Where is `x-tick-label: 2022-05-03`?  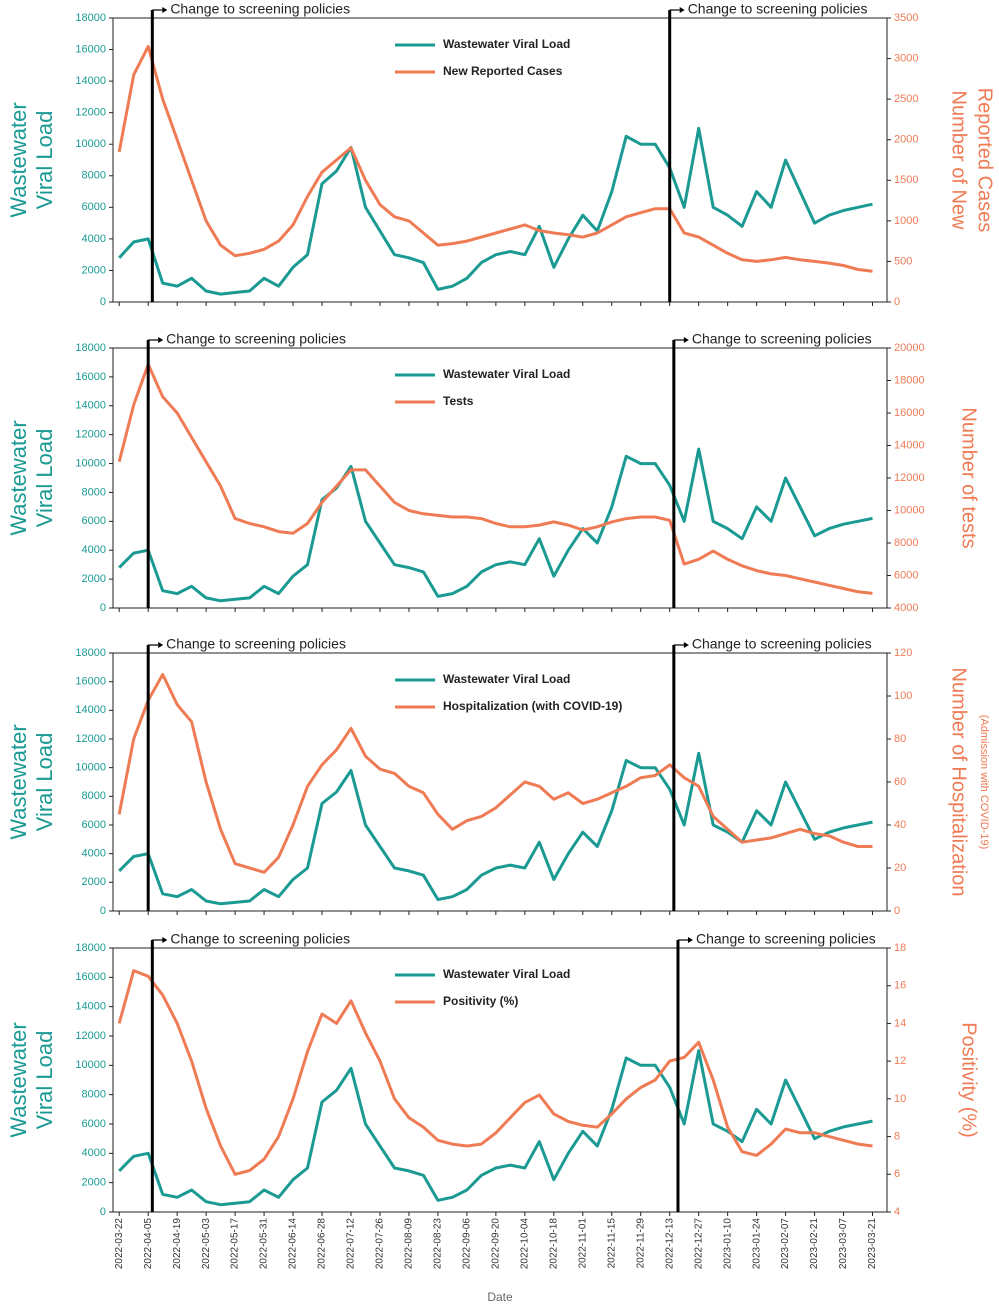 x-tick-label: 2022-05-03 is located at coordinates (206, 1244).